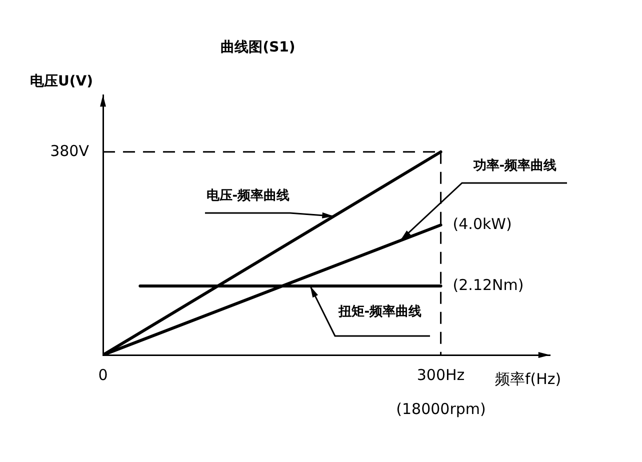 The width and height of the screenshot is (642, 462). What do you see at coordinates (528, 379) in the screenshot?
I see `x-axis-title: 频率f(Hz)` at bounding box center [528, 379].